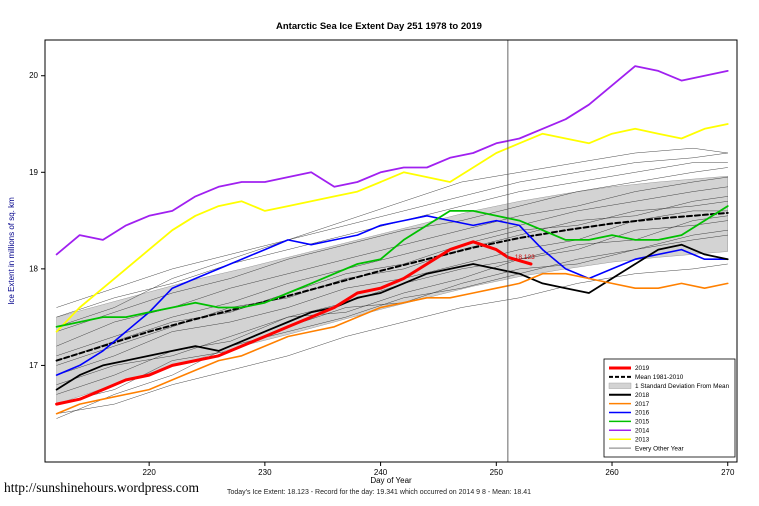 This screenshot has height=506, width=759. What do you see at coordinates (642, 395) in the screenshot?
I see `svg-text: 2018` at bounding box center [642, 395].